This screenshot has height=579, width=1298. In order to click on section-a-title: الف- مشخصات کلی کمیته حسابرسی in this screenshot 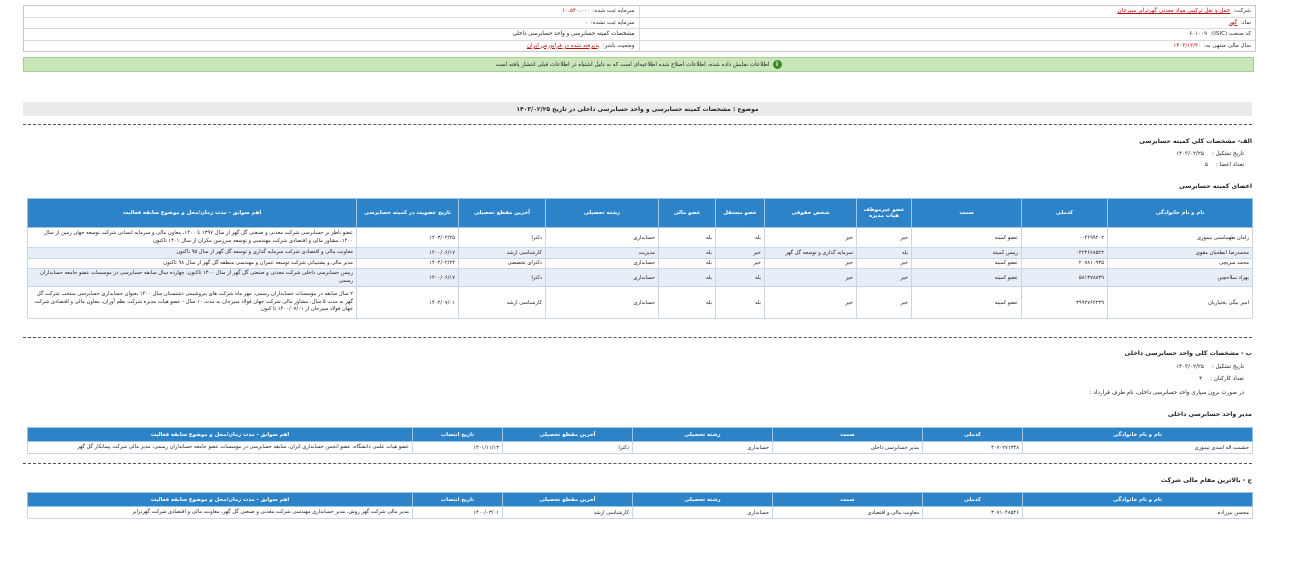, I will do `click(1195, 141)`.